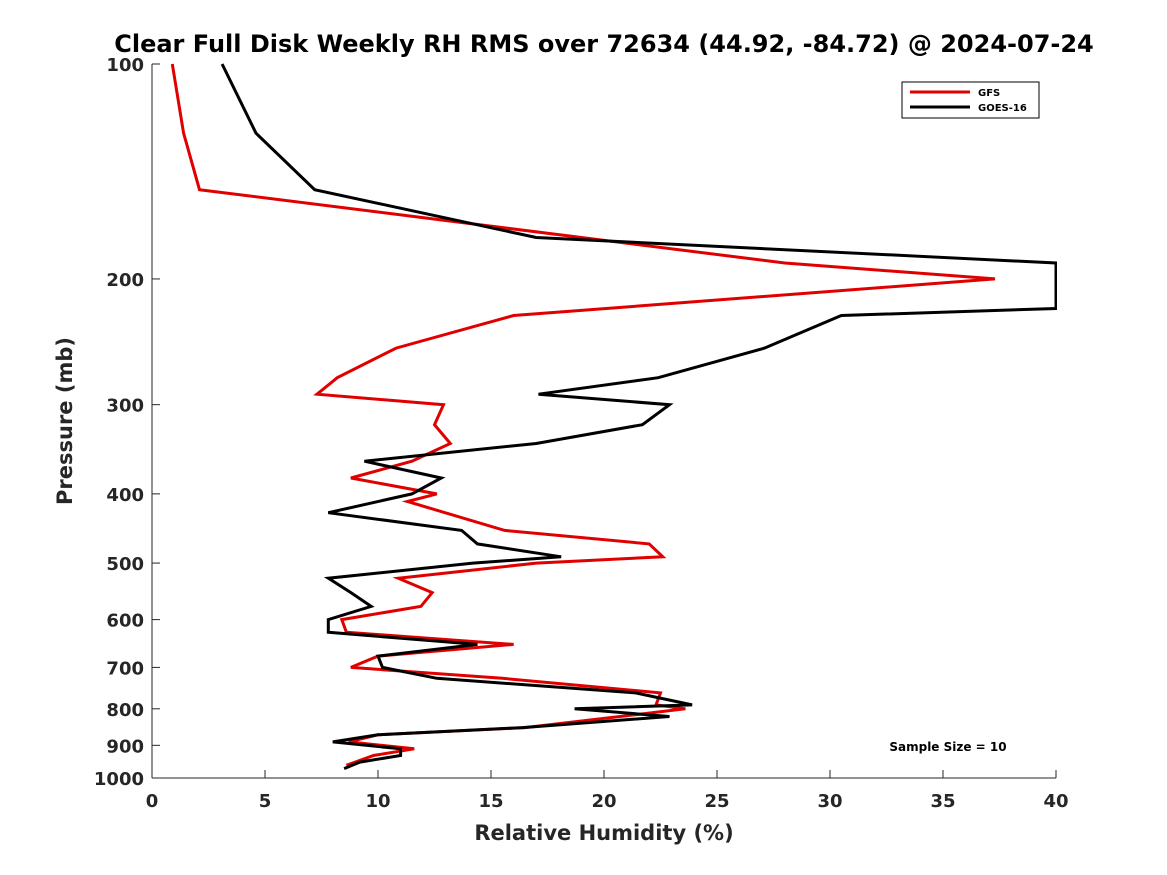 Image resolution: width=1167 pixels, height=875 pixels. Describe the element at coordinates (152, 801) in the screenshot. I see `x-tick-label: 0` at that location.